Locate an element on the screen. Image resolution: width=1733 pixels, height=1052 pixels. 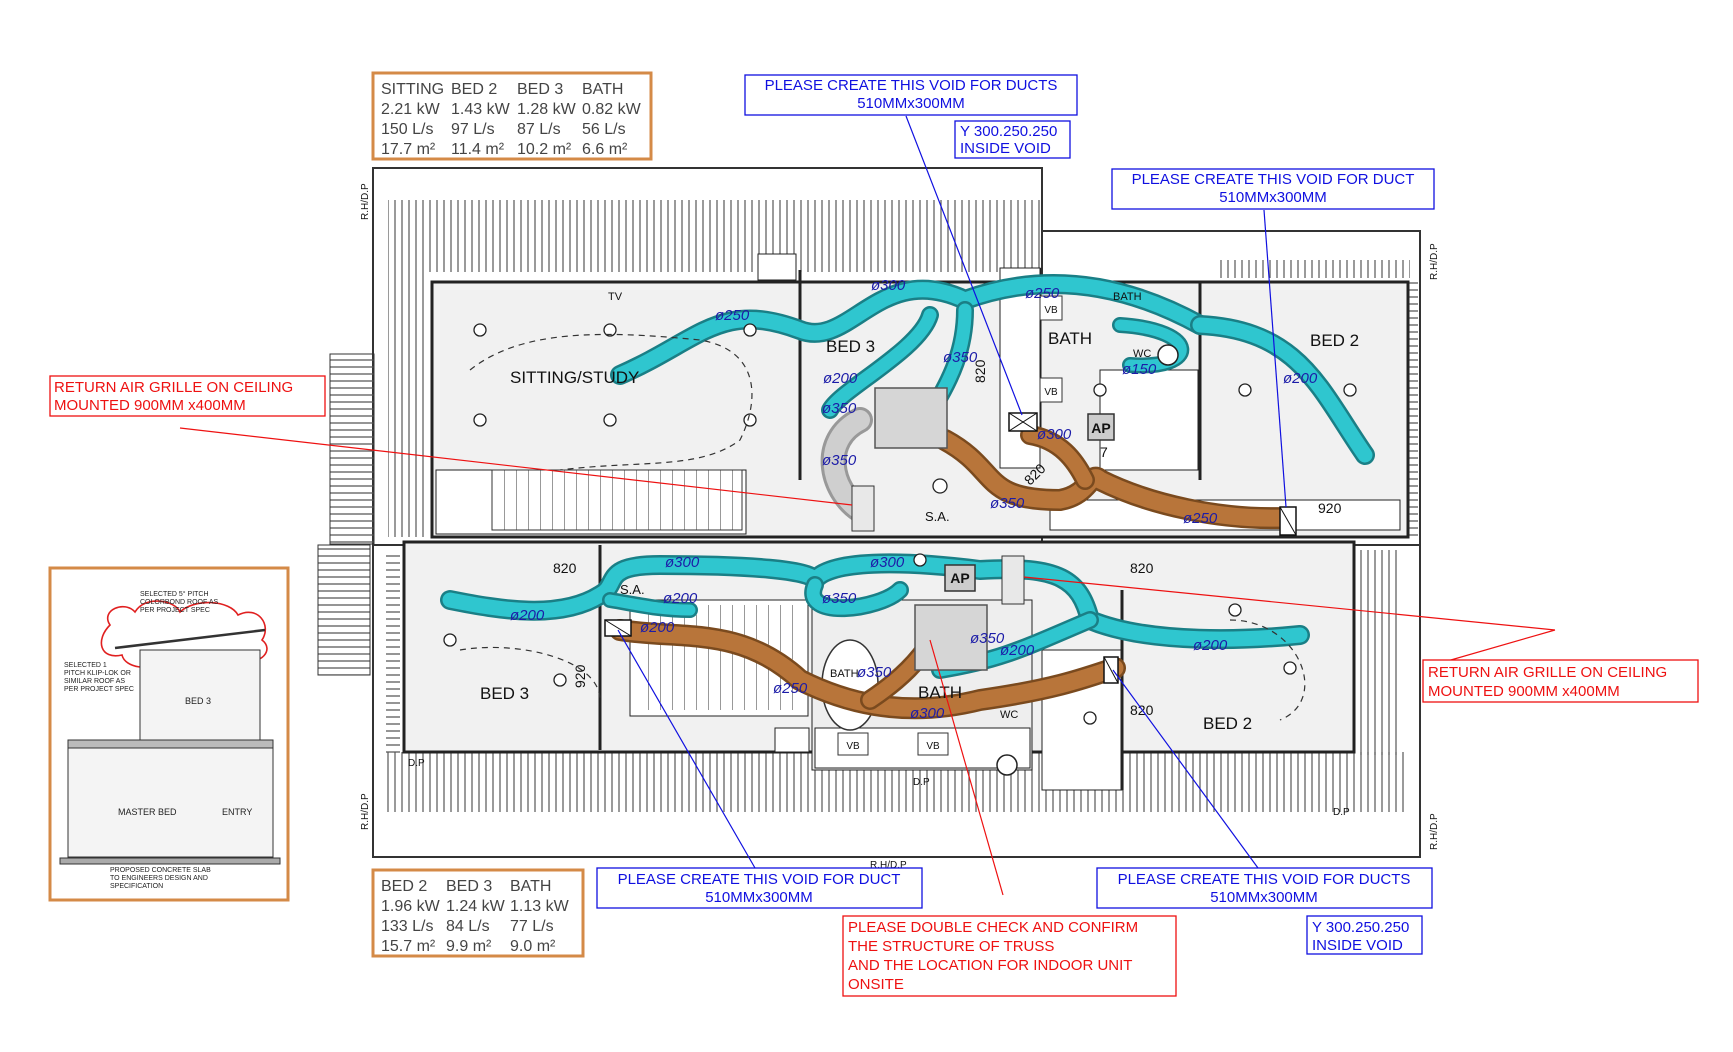
table-cell: 15.7 m² is located at coordinates (408, 946).